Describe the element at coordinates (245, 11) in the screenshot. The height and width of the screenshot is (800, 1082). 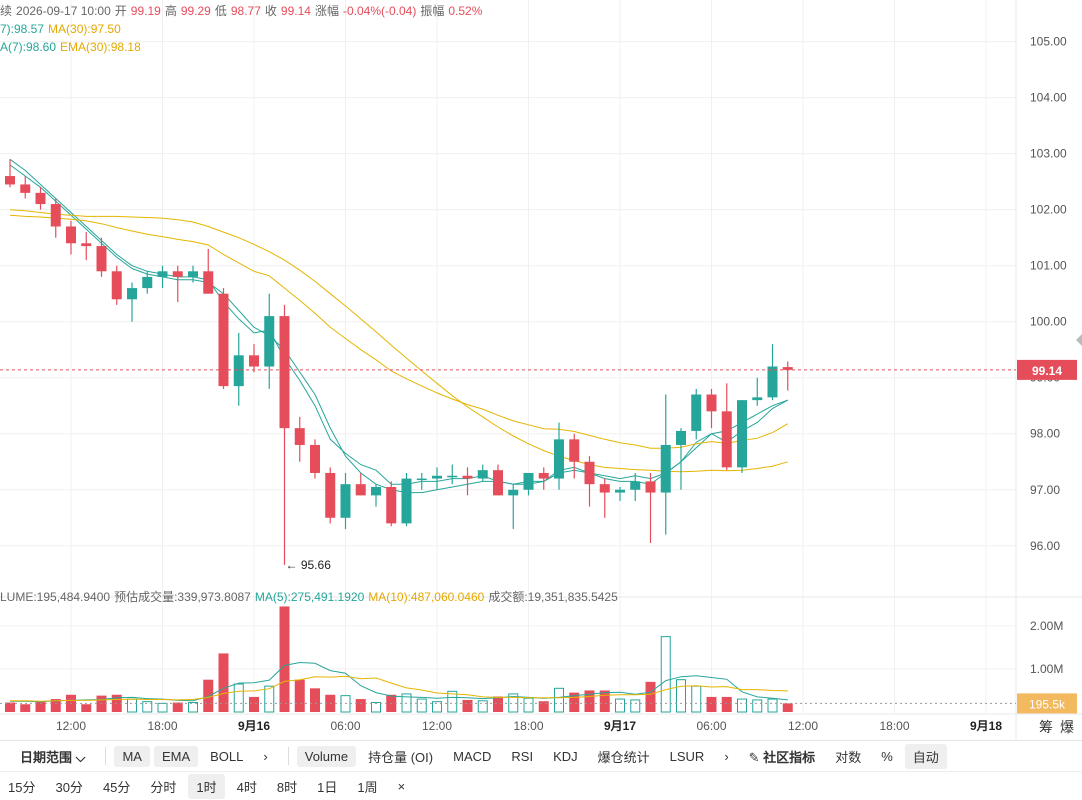
I see `info-text: 98.77` at that location.